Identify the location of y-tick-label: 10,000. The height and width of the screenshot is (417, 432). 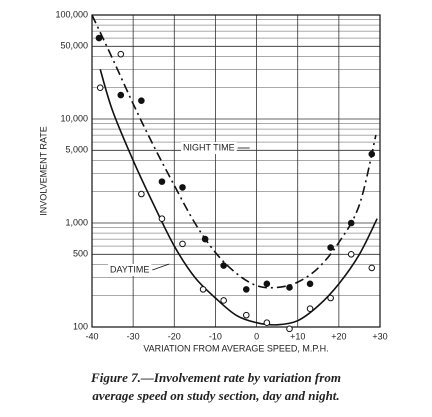
(74, 118).